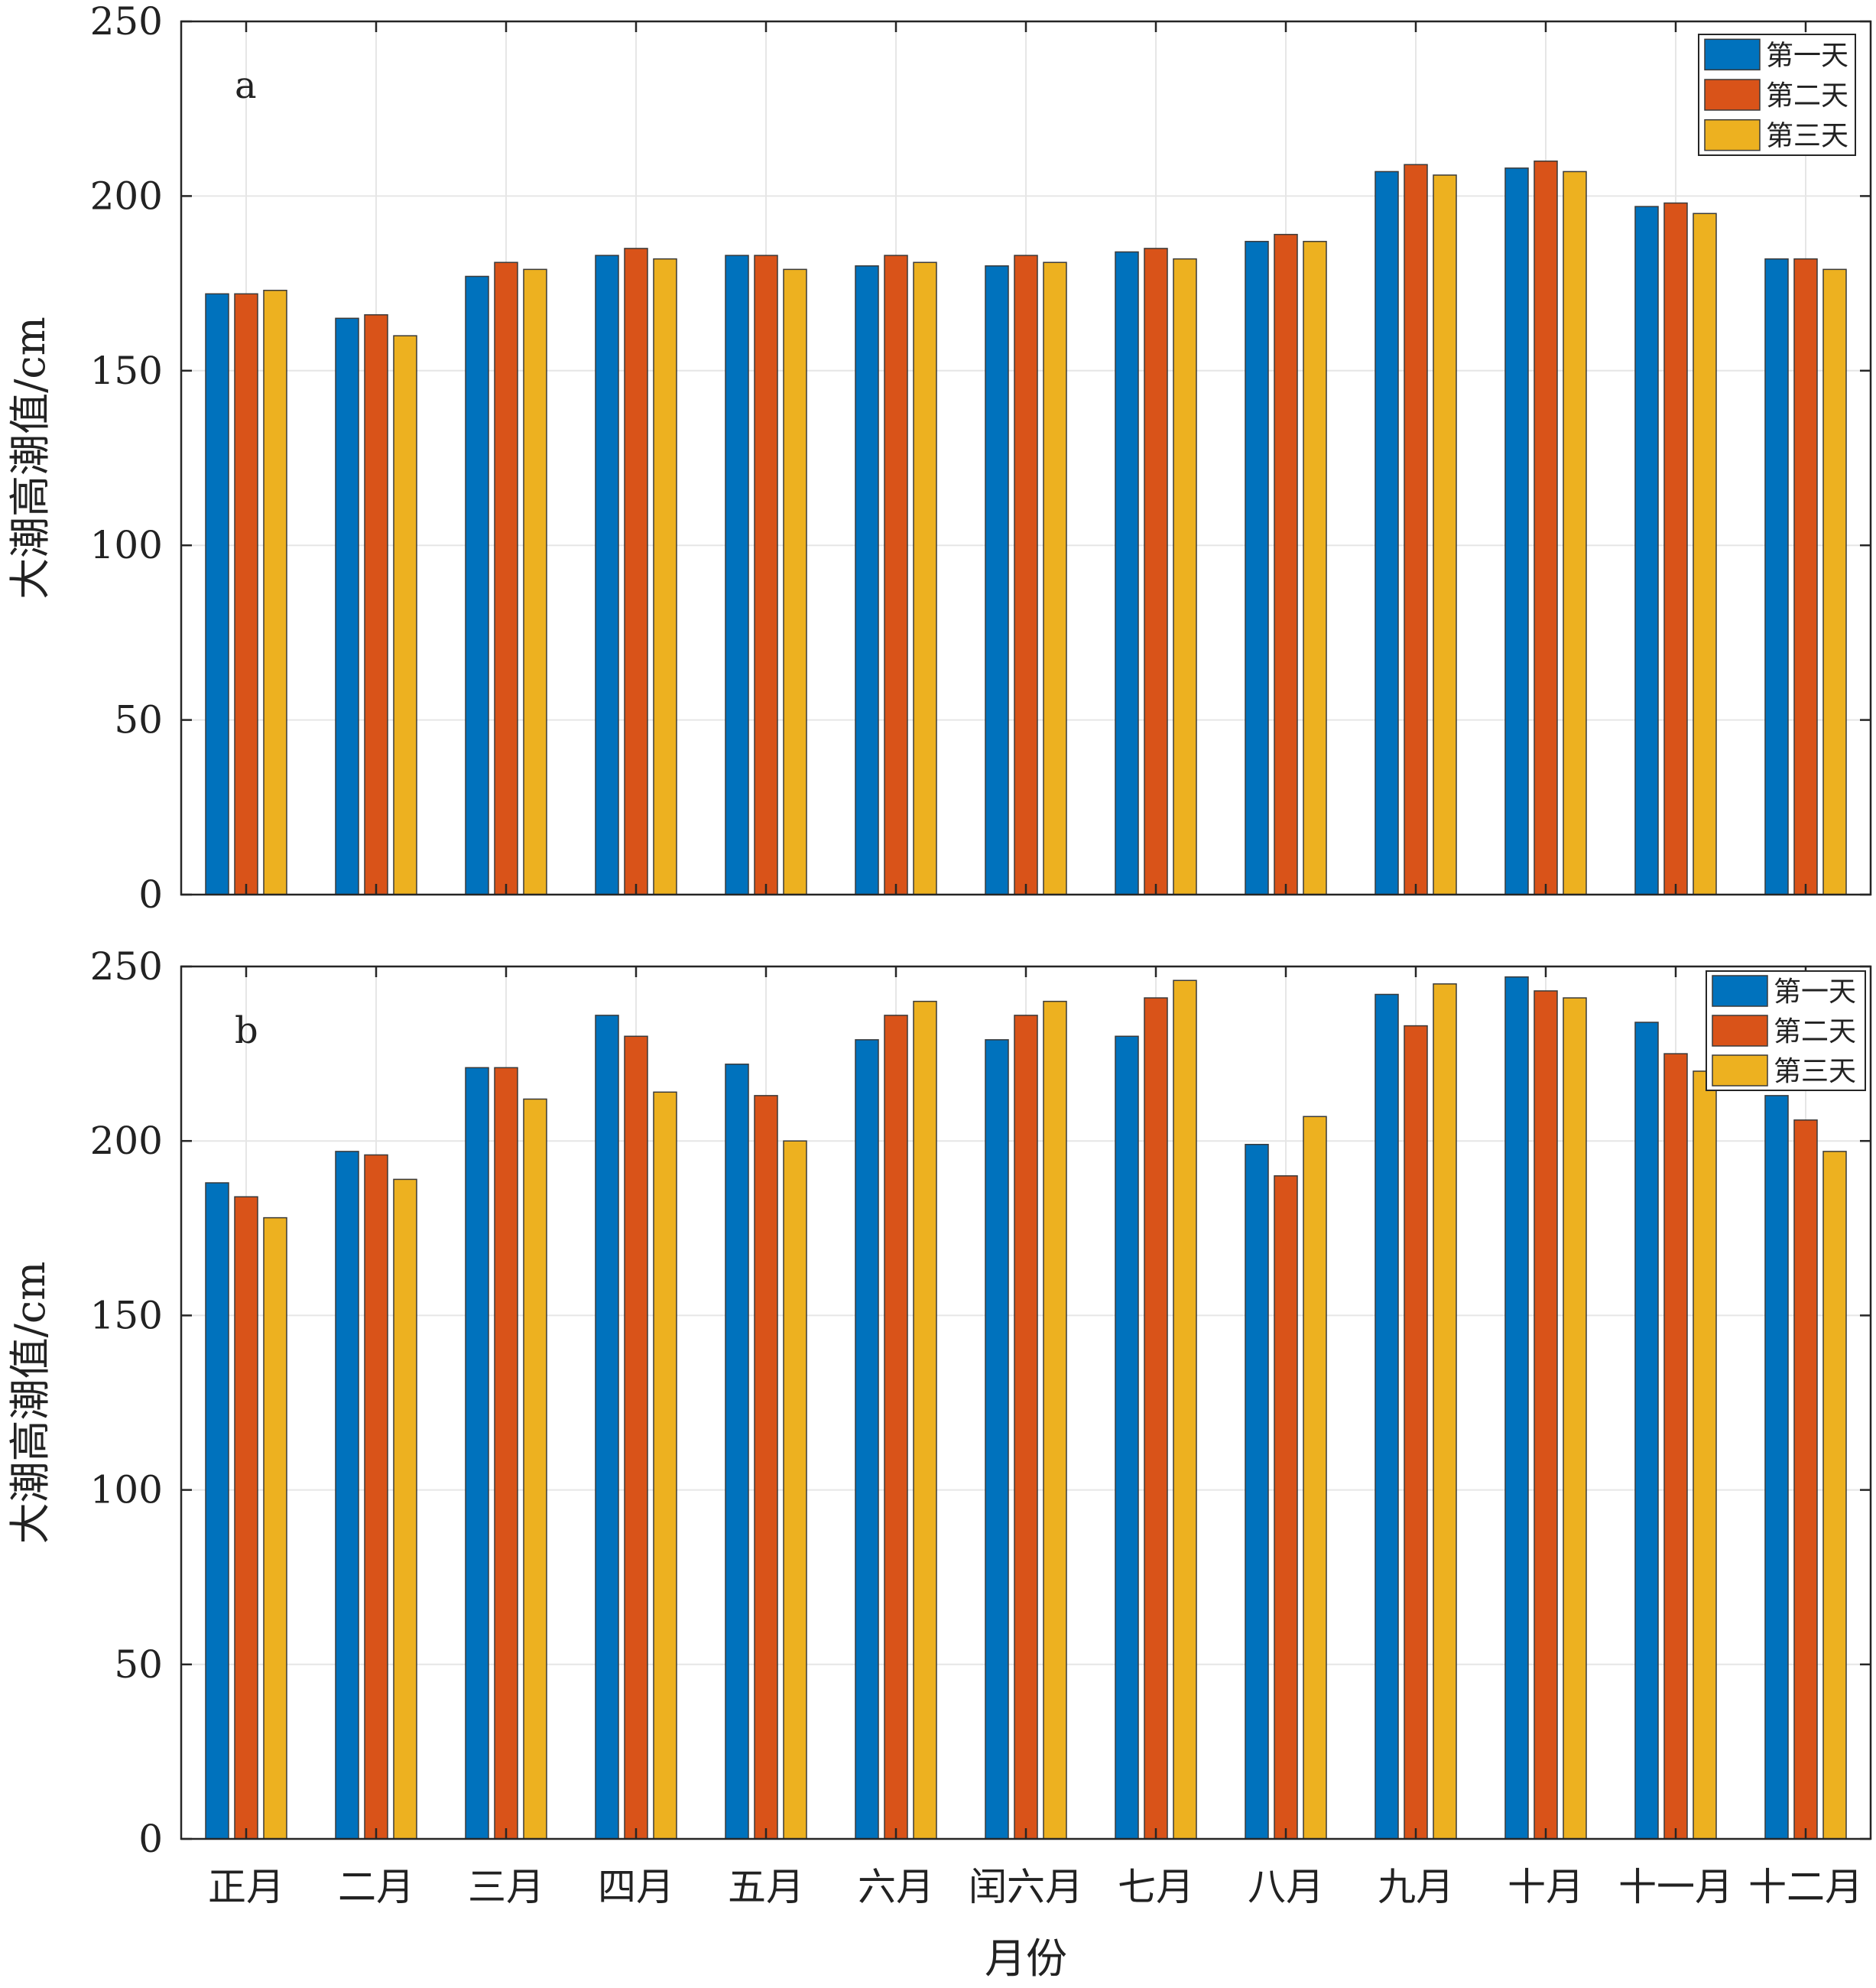 The height and width of the screenshot is (1988, 1876). I want to click on x-tick-label: 四月, so click(636, 1887).